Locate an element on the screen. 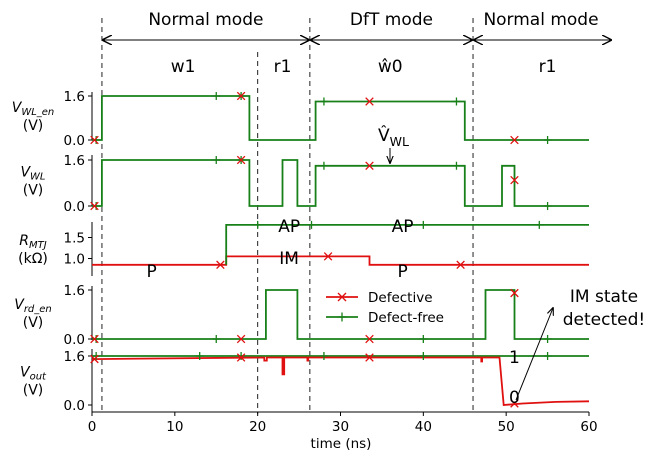 Image resolution: width=655 pixels, height=454 pixels. detected-arrow is located at coordinates (534, 354).